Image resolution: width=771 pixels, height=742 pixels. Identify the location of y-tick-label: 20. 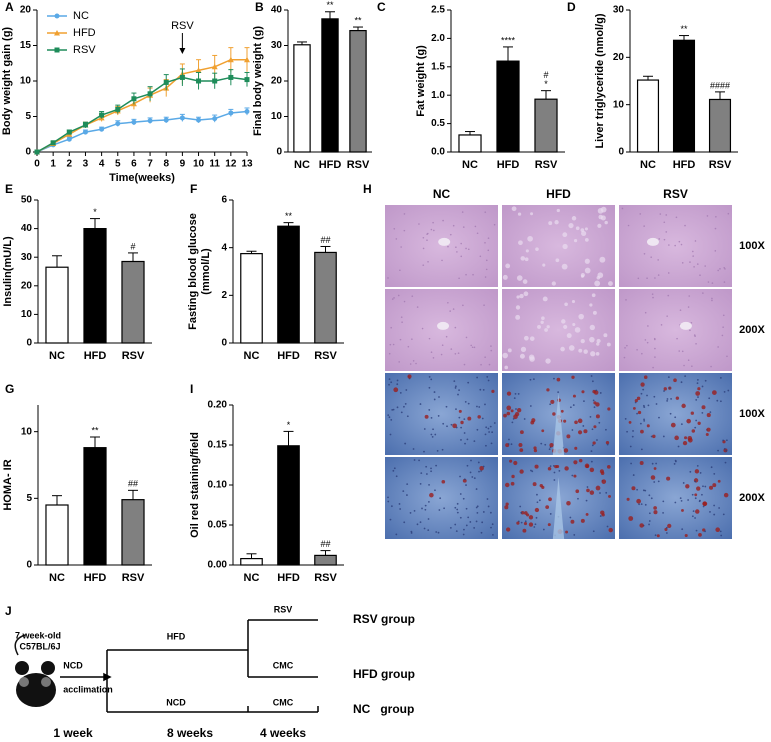
(27, 285).